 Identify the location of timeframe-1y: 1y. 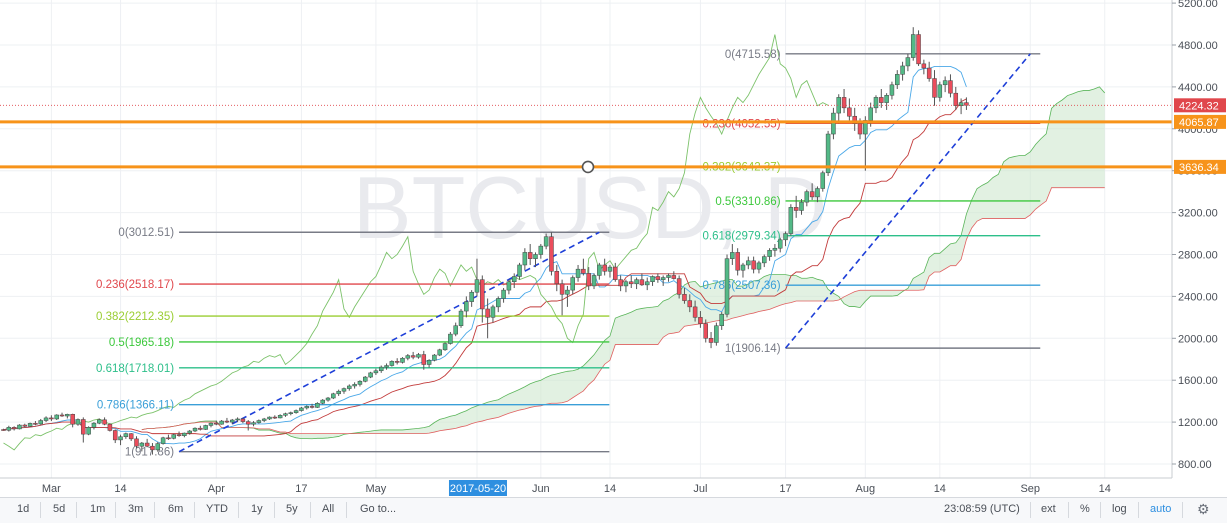
(257, 509).